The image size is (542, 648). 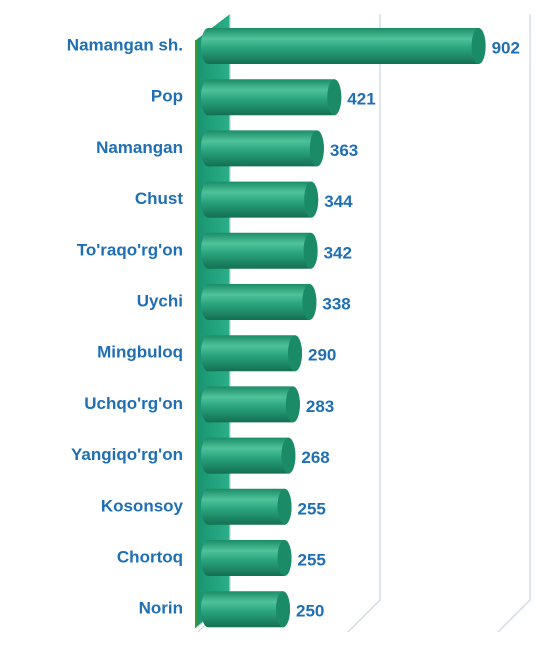 What do you see at coordinates (159, 198) in the screenshot?
I see `category-label: Chust` at bounding box center [159, 198].